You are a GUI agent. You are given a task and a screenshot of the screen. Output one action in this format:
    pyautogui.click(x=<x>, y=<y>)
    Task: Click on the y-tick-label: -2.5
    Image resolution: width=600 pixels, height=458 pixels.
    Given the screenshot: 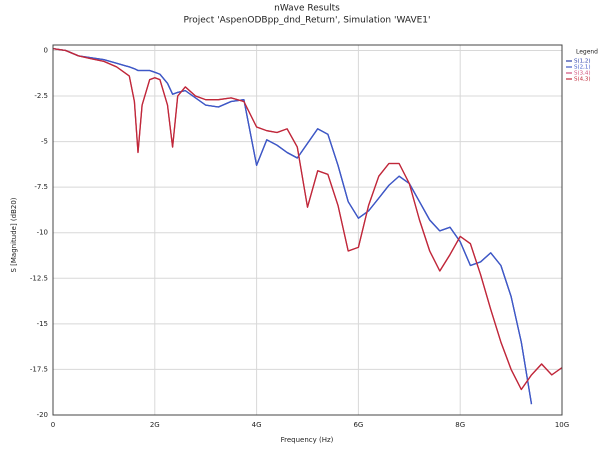 What is the action you would take?
    pyautogui.click(x=41, y=96)
    